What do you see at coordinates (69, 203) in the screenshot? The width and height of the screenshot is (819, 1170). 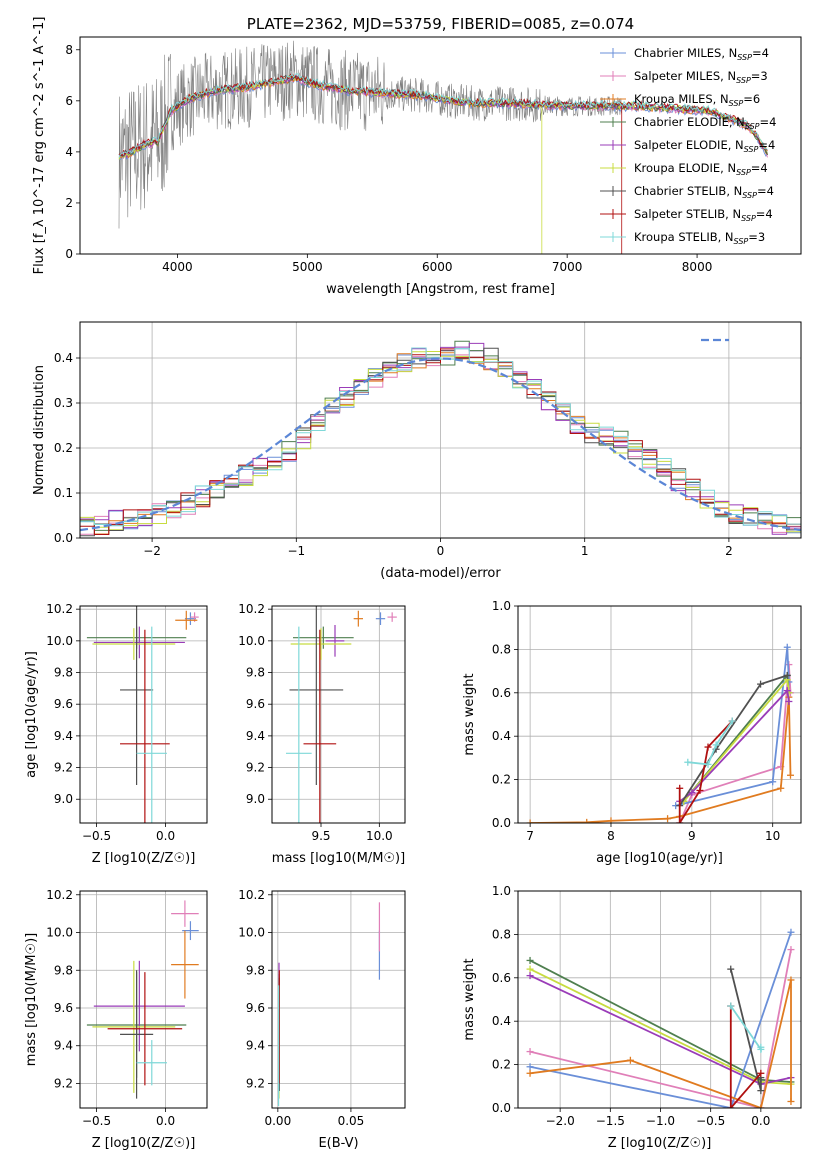 I see `y-tick-label: 2` at bounding box center [69, 203].